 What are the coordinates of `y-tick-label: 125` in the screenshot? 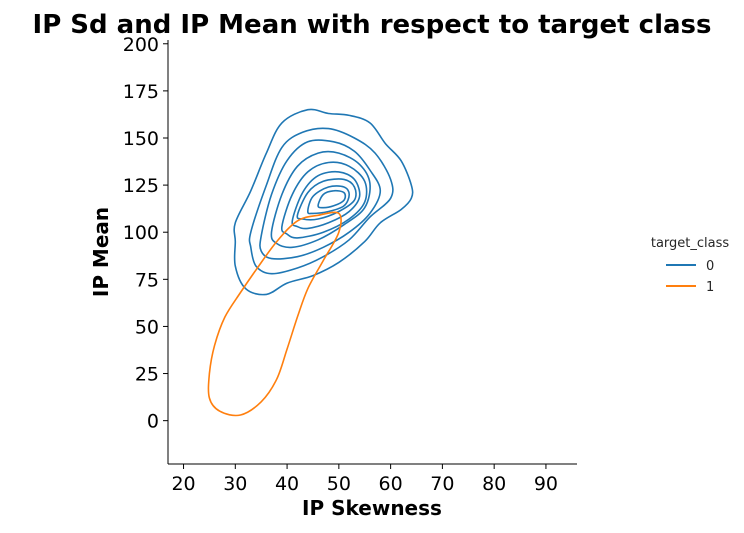 It's located at (141, 186).